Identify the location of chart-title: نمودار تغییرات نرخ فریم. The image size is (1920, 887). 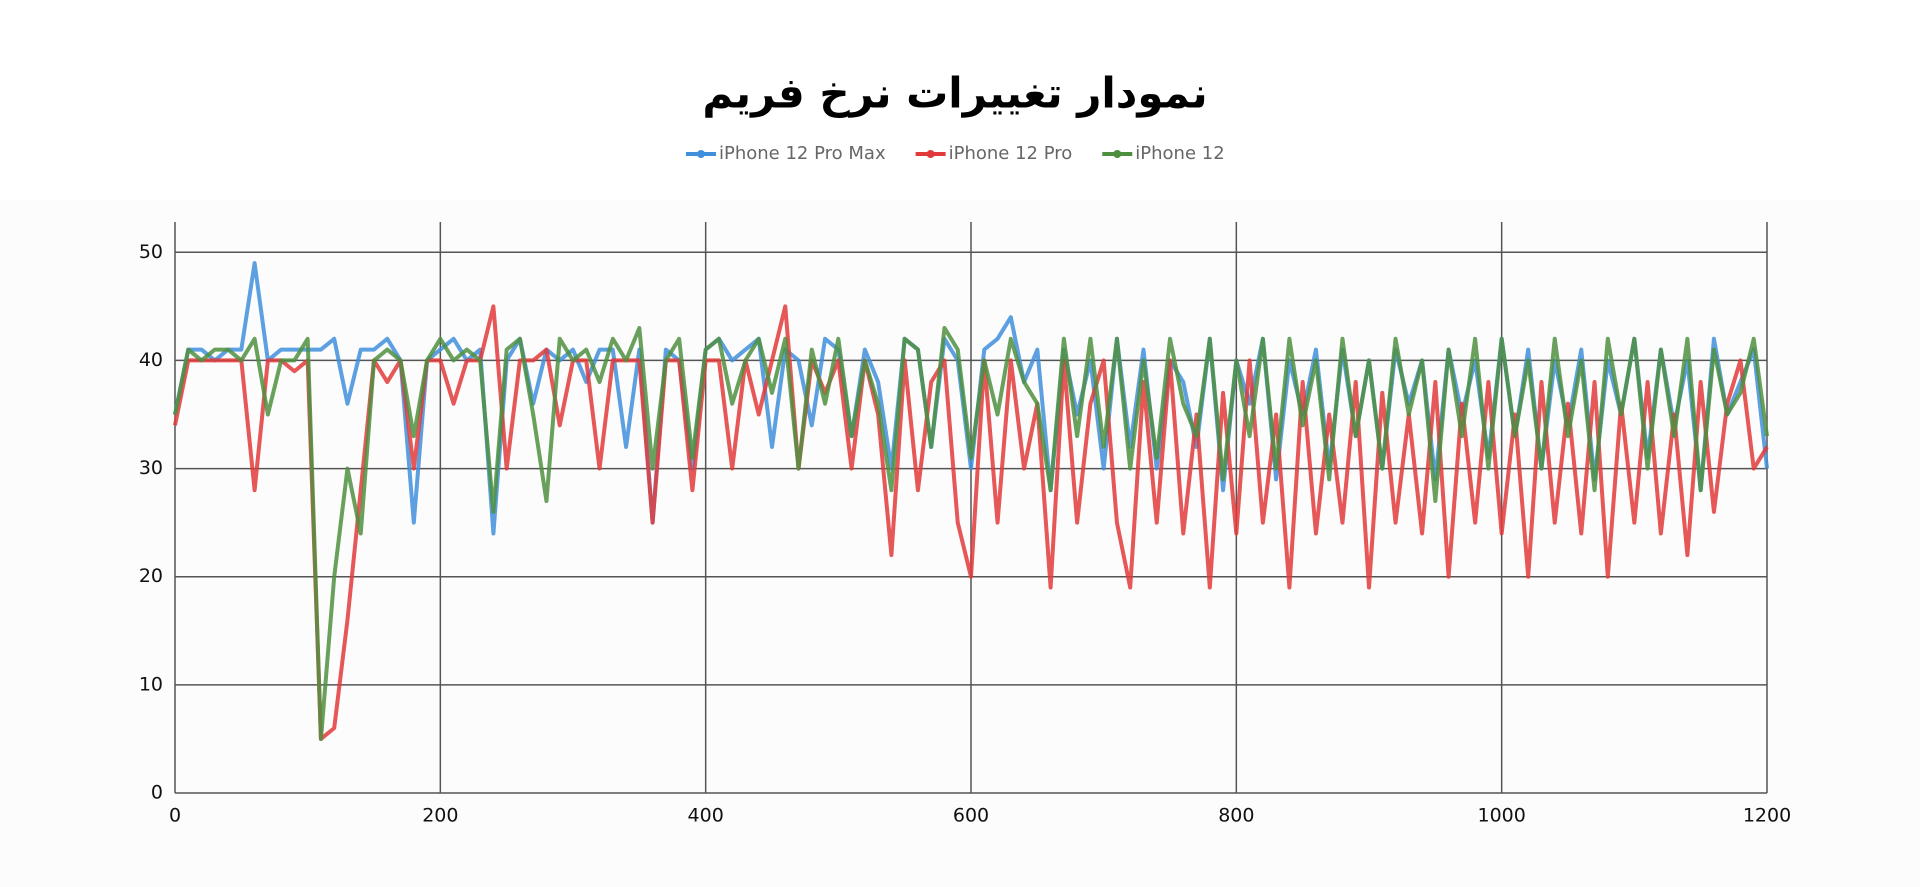
(954, 94).